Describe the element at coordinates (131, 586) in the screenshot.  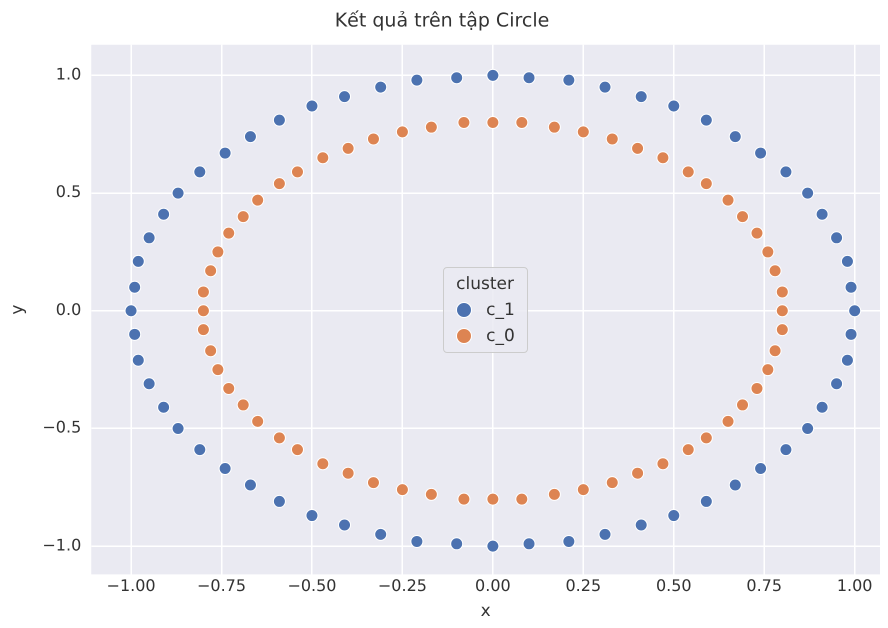
I see `x-tick-label: −1.00` at that location.